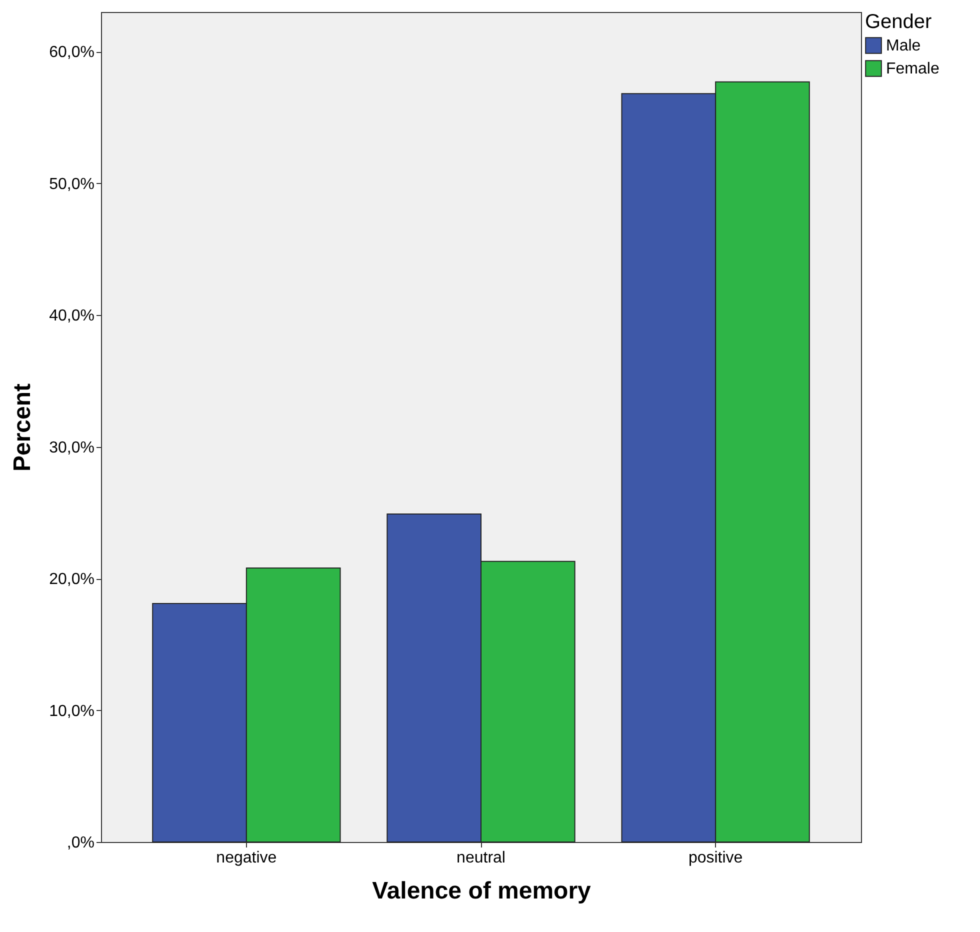 This screenshot has height=932, width=980. What do you see at coordinates (715, 858) in the screenshot?
I see `x-tick-label: positive` at bounding box center [715, 858].